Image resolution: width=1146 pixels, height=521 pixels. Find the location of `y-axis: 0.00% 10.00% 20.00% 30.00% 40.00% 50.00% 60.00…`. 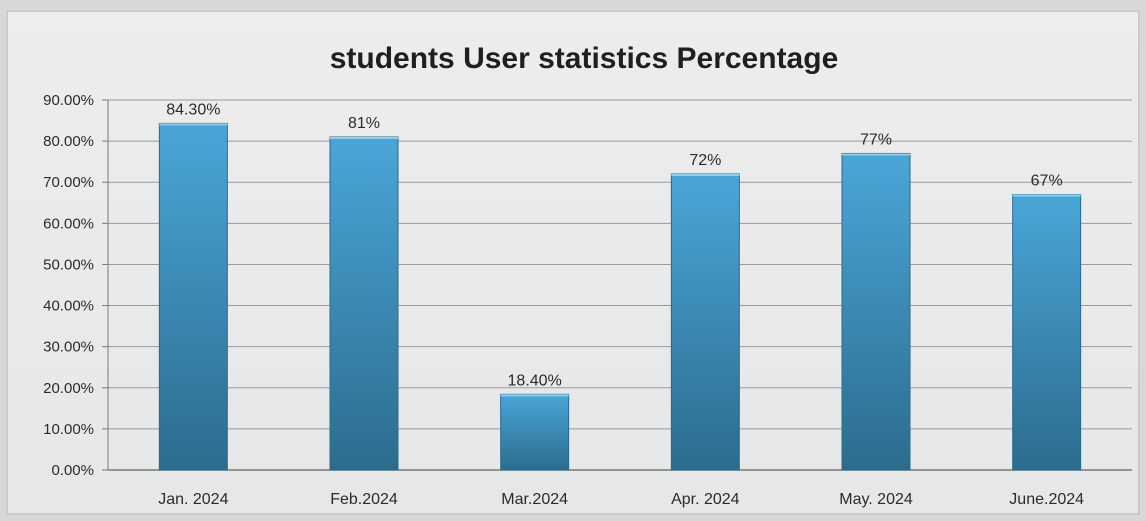

y-axis: 0.00% 10.00% 20.00% 30.00% 40.00% 50.00% 60.00… is located at coordinates (68, 285).